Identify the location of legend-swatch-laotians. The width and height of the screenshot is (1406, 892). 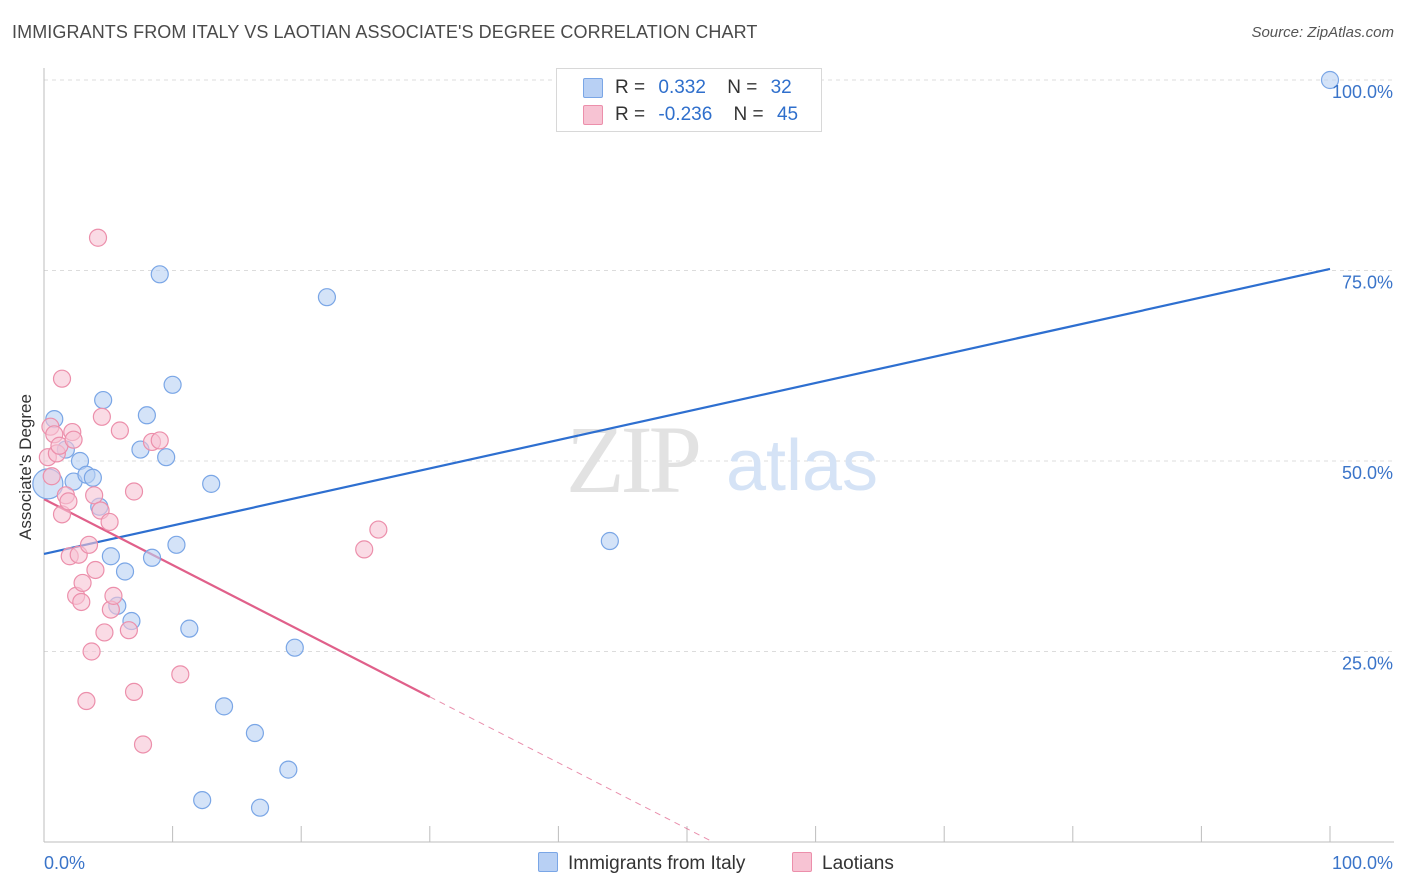
(593, 115).